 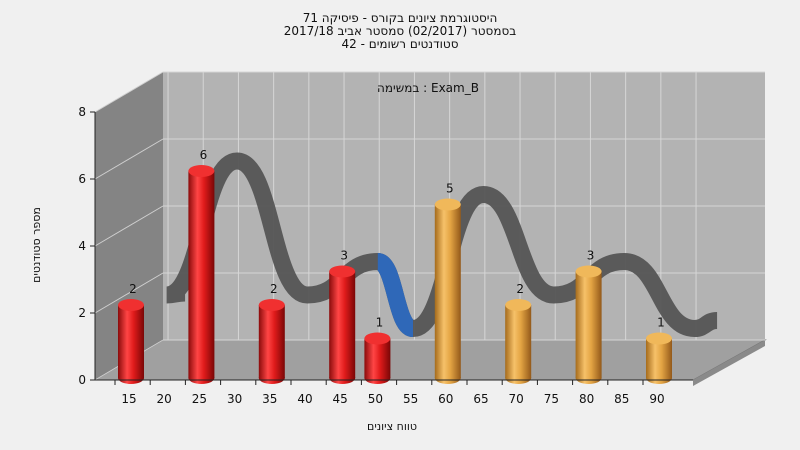 I want to click on bar-80: 3, so click(x=588, y=316).